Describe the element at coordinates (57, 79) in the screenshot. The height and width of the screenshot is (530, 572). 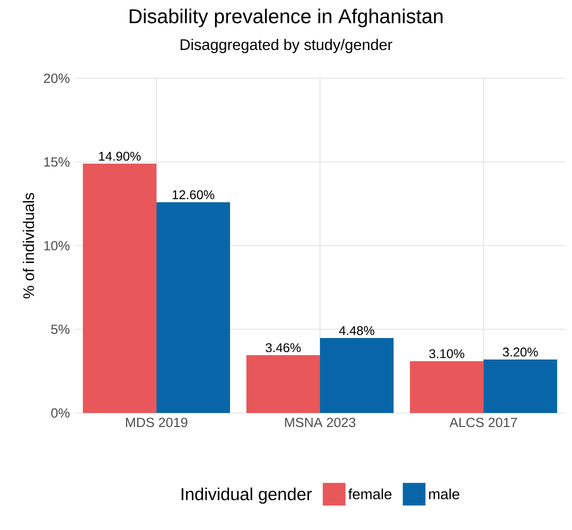
I see `y-tick-label: 20%` at that location.